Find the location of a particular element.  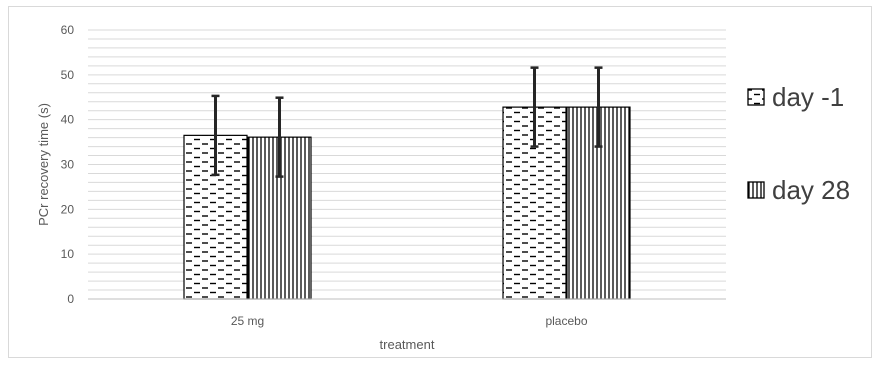

y-tick-label: 30 is located at coordinates (68, 165).